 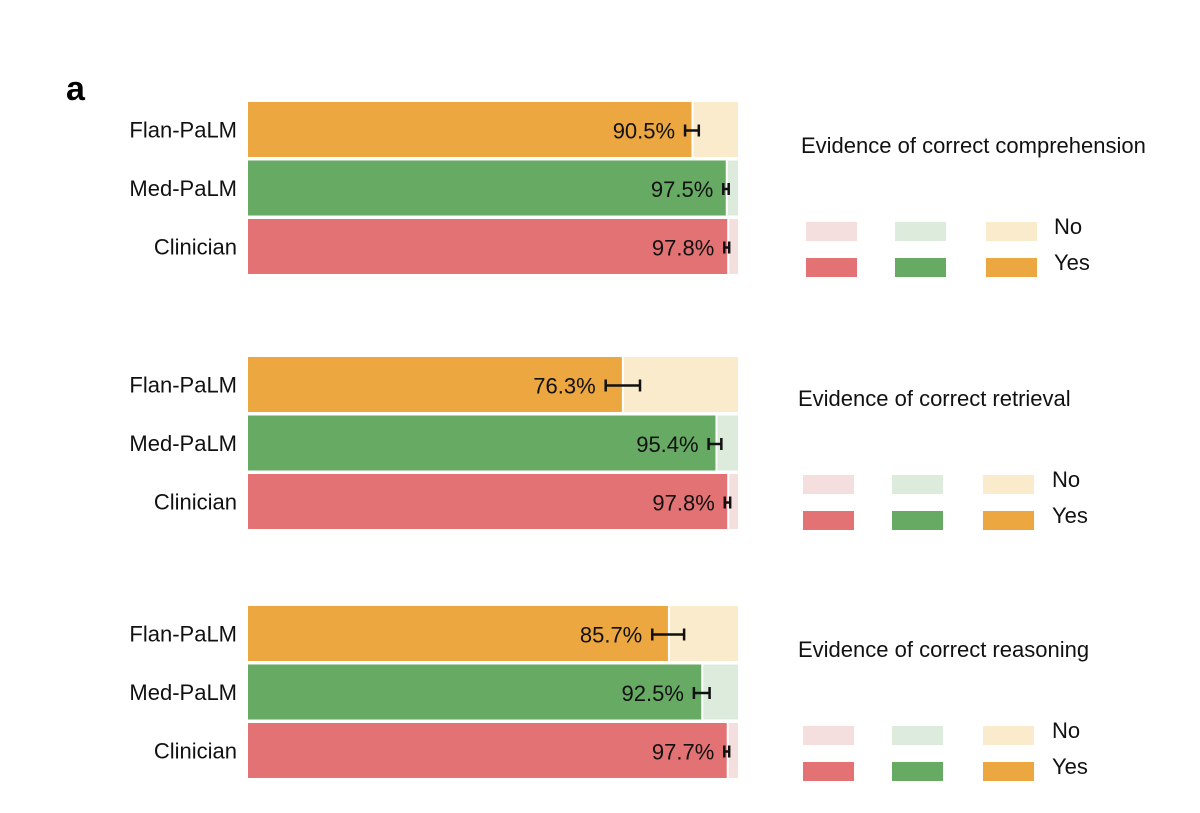 What do you see at coordinates (934, 398) in the screenshot?
I see `legend-title: Evidence of correct retrieval` at bounding box center [934, 398].